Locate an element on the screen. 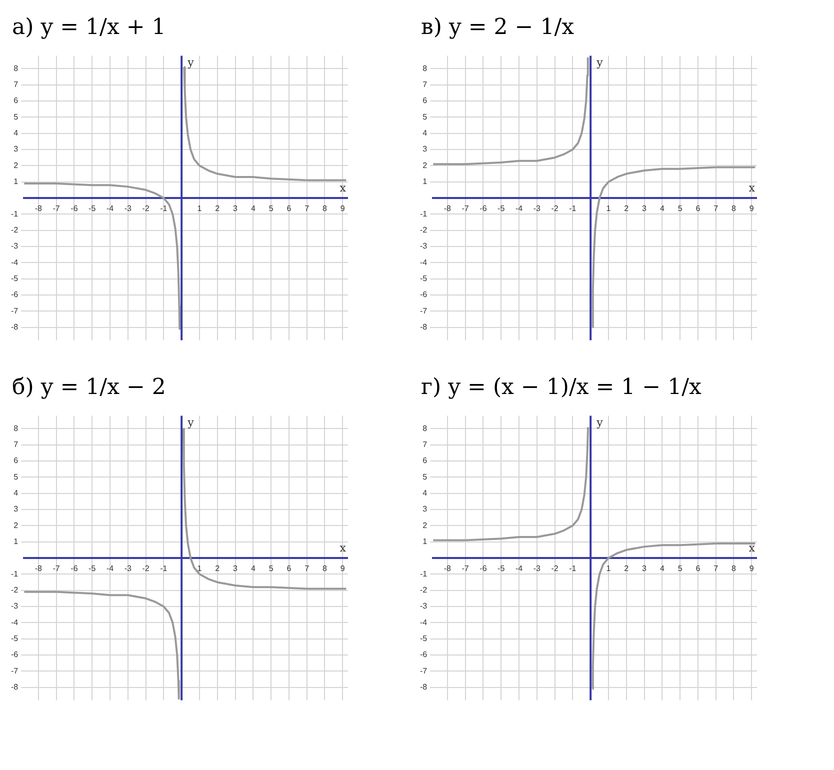  chart-title: б) y = 1/x − 2 is located at coordinates (89, 388).